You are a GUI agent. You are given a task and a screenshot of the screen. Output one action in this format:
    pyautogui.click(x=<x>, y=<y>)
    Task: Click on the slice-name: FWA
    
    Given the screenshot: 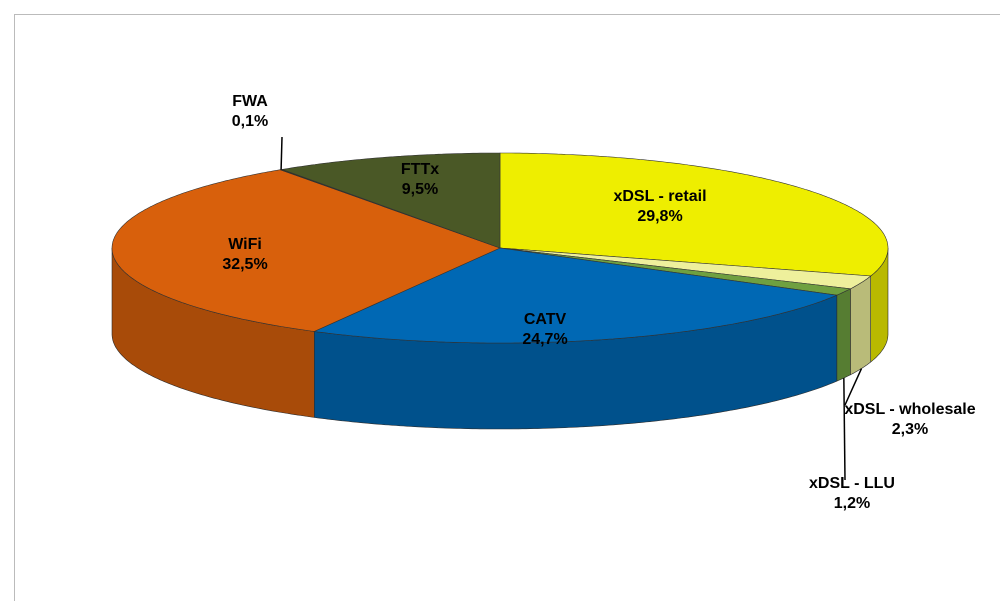 What is the action you would take?
    pyautogui.click(x=250, y=101)
    